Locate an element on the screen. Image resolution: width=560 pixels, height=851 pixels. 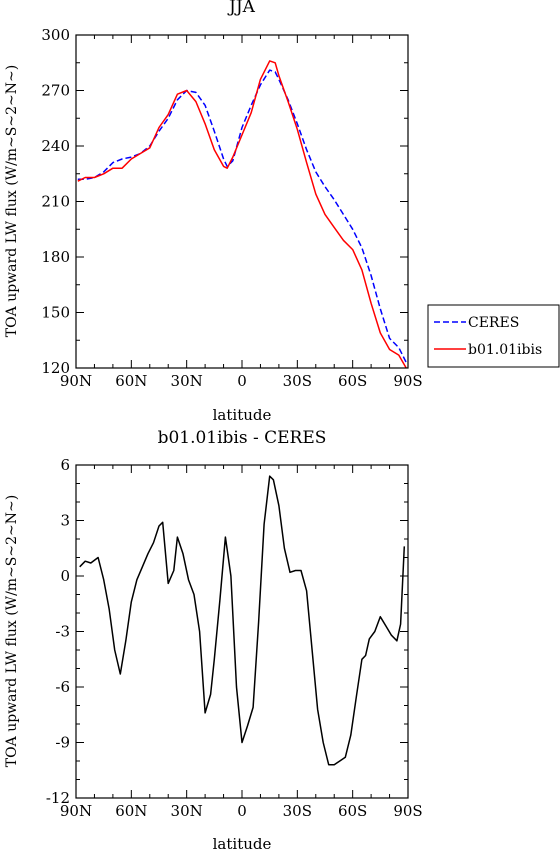
y-tick-label: 270 is located at coordinates (55, 91).